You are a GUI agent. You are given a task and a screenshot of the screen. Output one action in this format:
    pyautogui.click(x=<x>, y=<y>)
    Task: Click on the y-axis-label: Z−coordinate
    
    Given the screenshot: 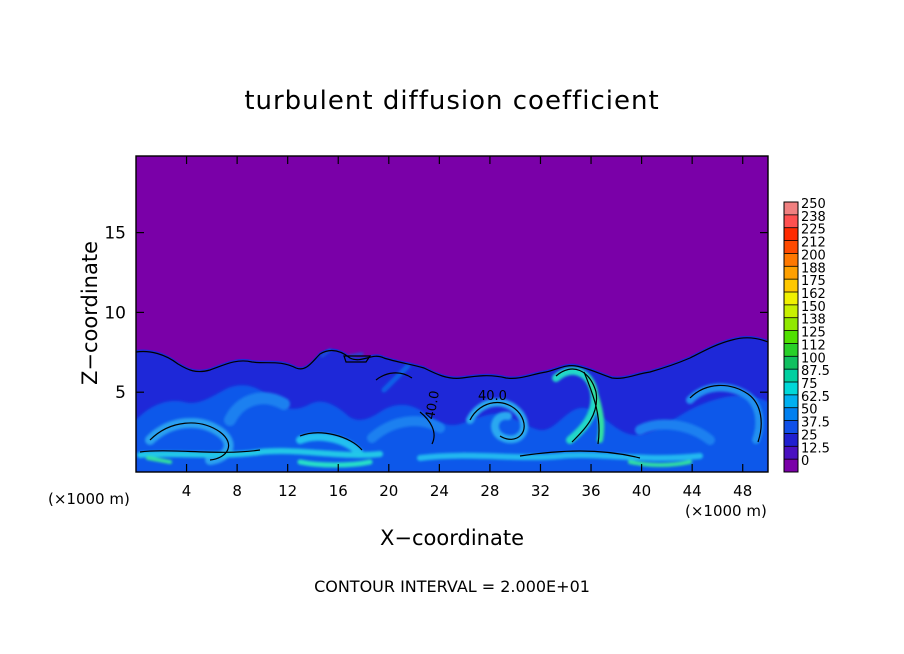 What is the action you would take?
    pyautogui.click(x=90, y=313)
    